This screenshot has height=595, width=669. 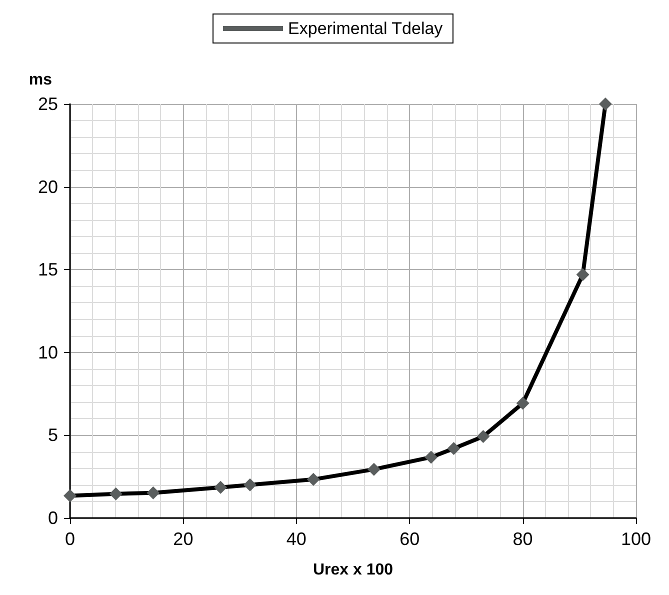 What do you see at coordinates (40, 80) in the screenshot?
I see `y-axis-title: ms` at bounding box center [40, 80].